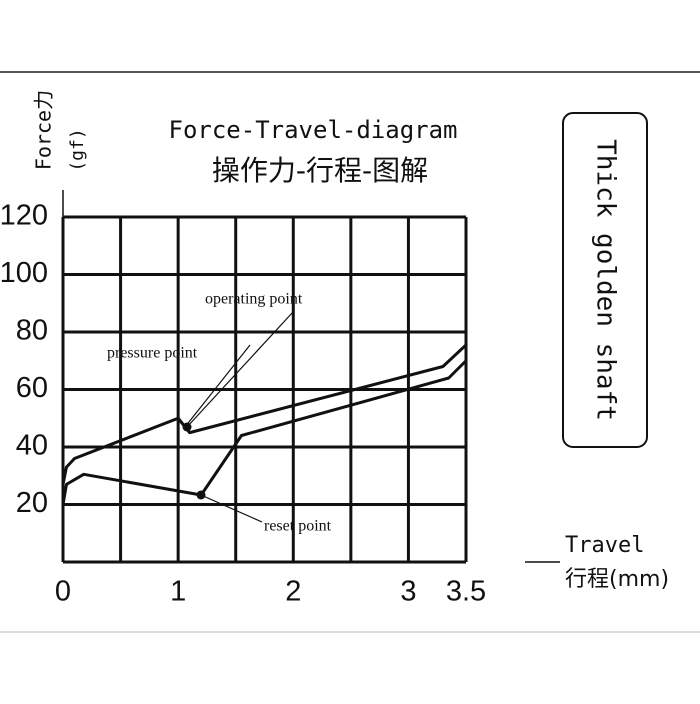 This screenshot has height=704, width=700. I want to click on x-tick-label: 1, so click(178, 592).